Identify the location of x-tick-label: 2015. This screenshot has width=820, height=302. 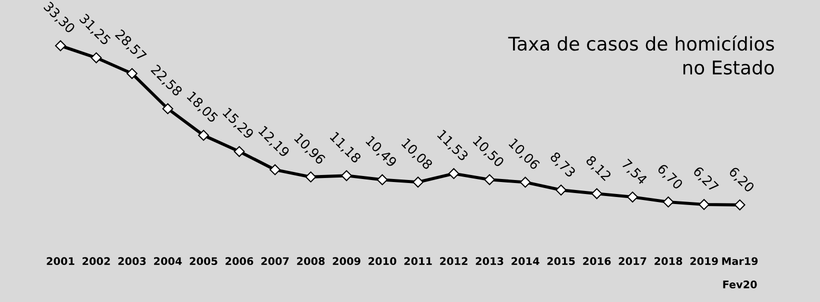
(561, 261).